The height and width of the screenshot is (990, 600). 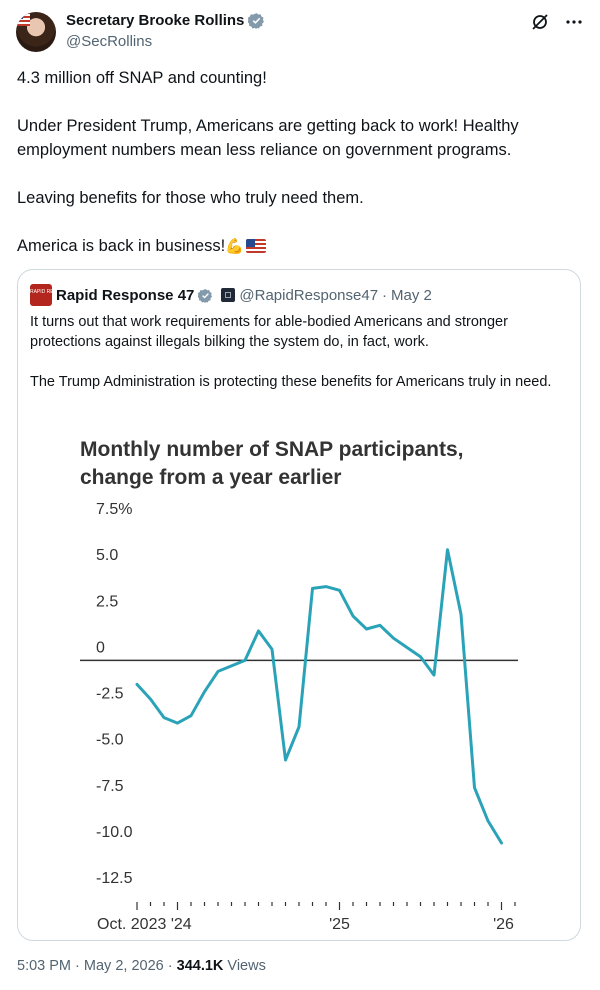 What do you see at coordinates (36, 32) in the screenshot?
I see `author-avatar` at bounding box center [36, 32].